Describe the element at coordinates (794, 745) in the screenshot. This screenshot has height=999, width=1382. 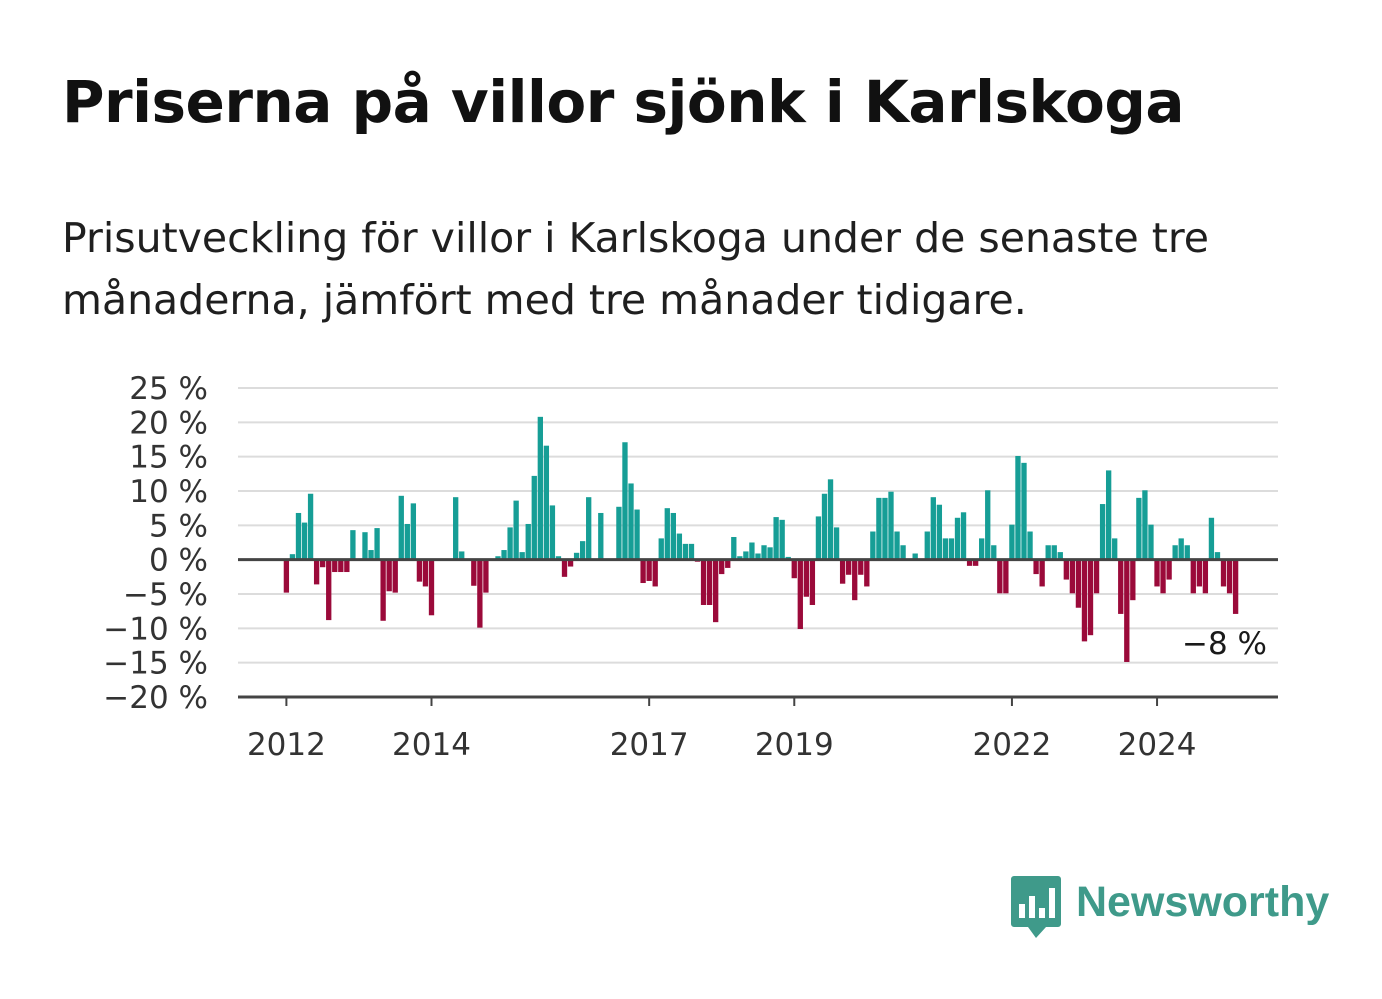
I see `x-tick-label: 2019` at that location.